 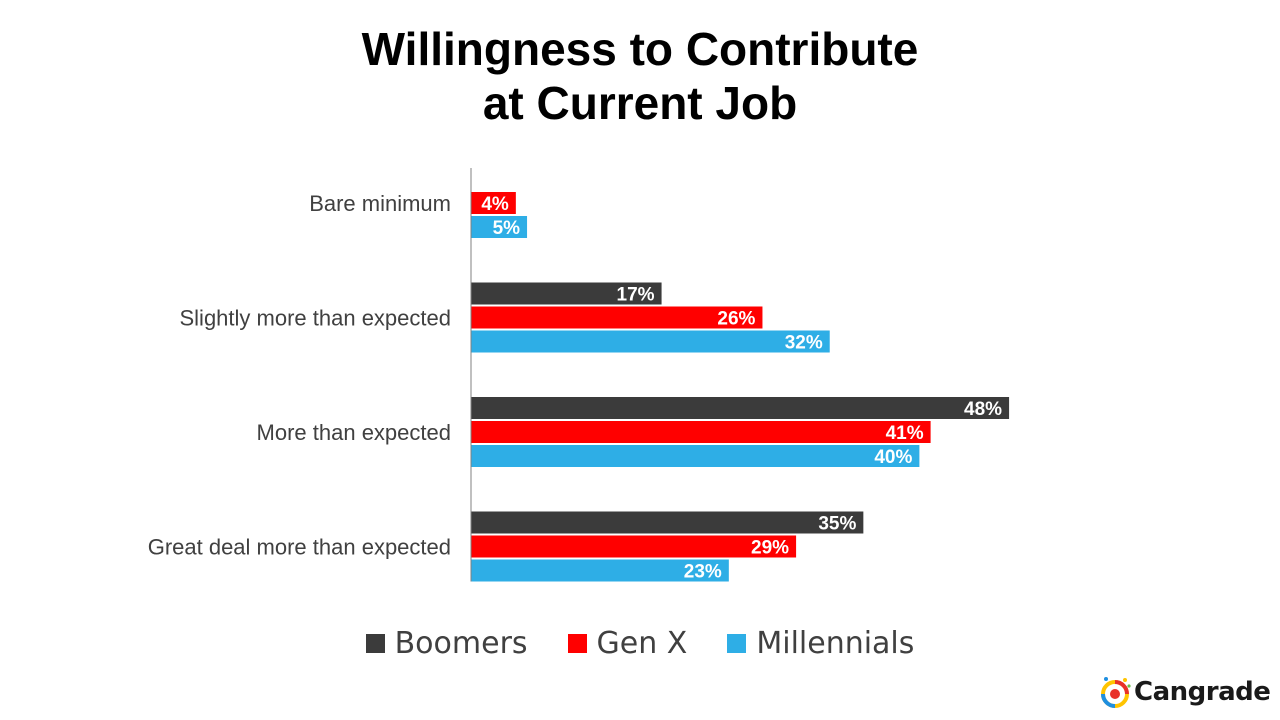 What do you see at coordinates (1116, 692) in the screenshot?
I see `cangrade-logo-icon` at bounding box center [1116, 692].